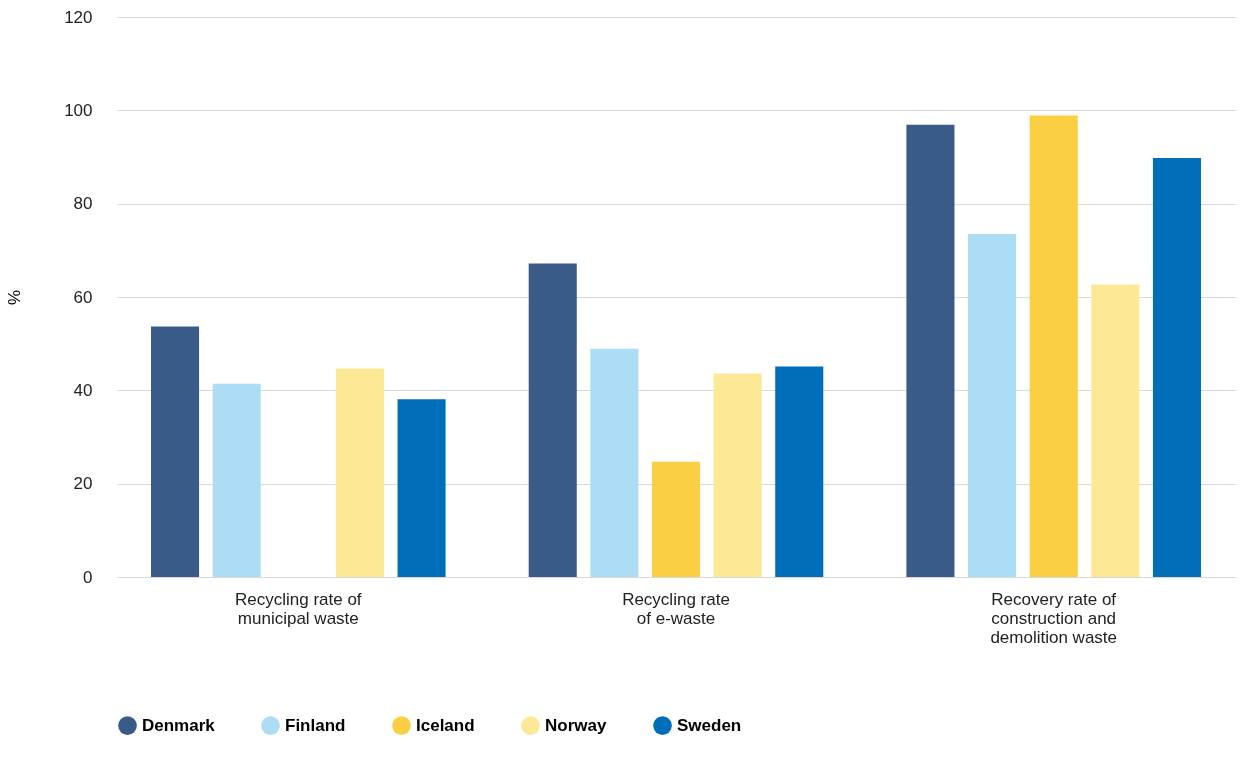 The width and height of the screenshot is (1259, 757). Describe the element at coordinates (83, 297) in the screenshot. I see `y-tick-label: 60` at that location.